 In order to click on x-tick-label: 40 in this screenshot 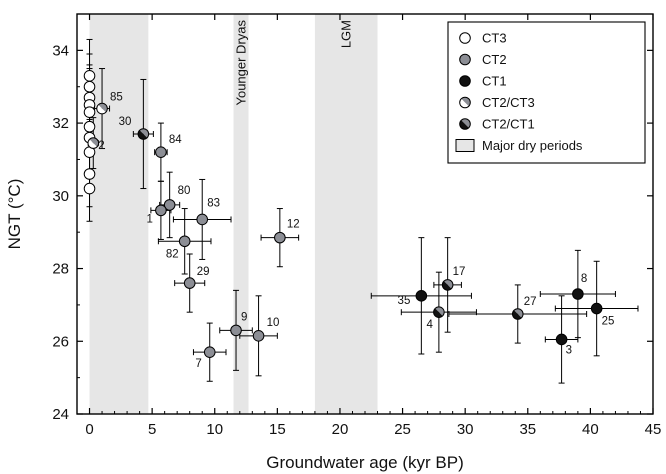, I will do `click(590, 429)`.